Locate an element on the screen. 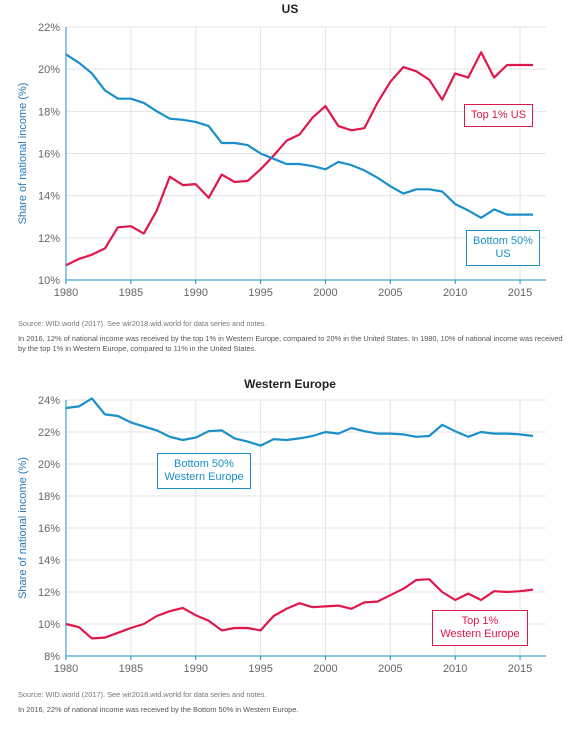  we-y-axis-label: Share of national income (%) is located at coordinates (23, 528).